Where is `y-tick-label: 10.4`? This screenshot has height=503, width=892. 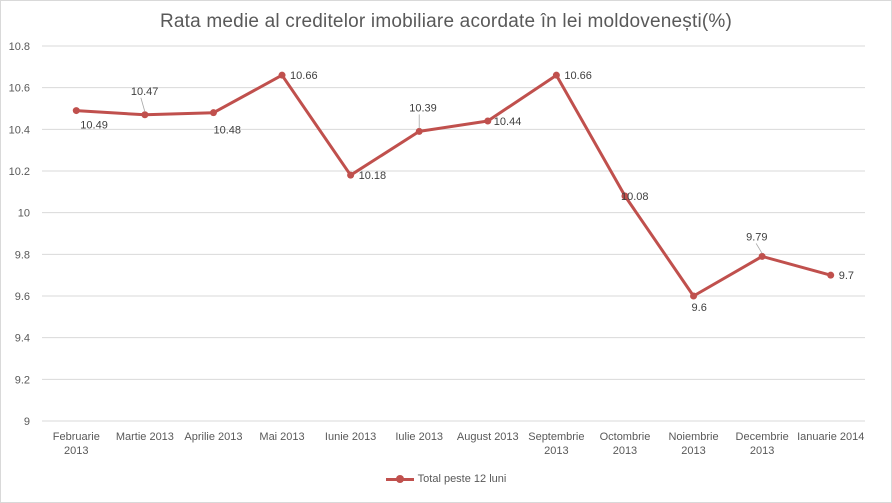 y-tick-label: 10.4 is located at coordinates (19, 130).